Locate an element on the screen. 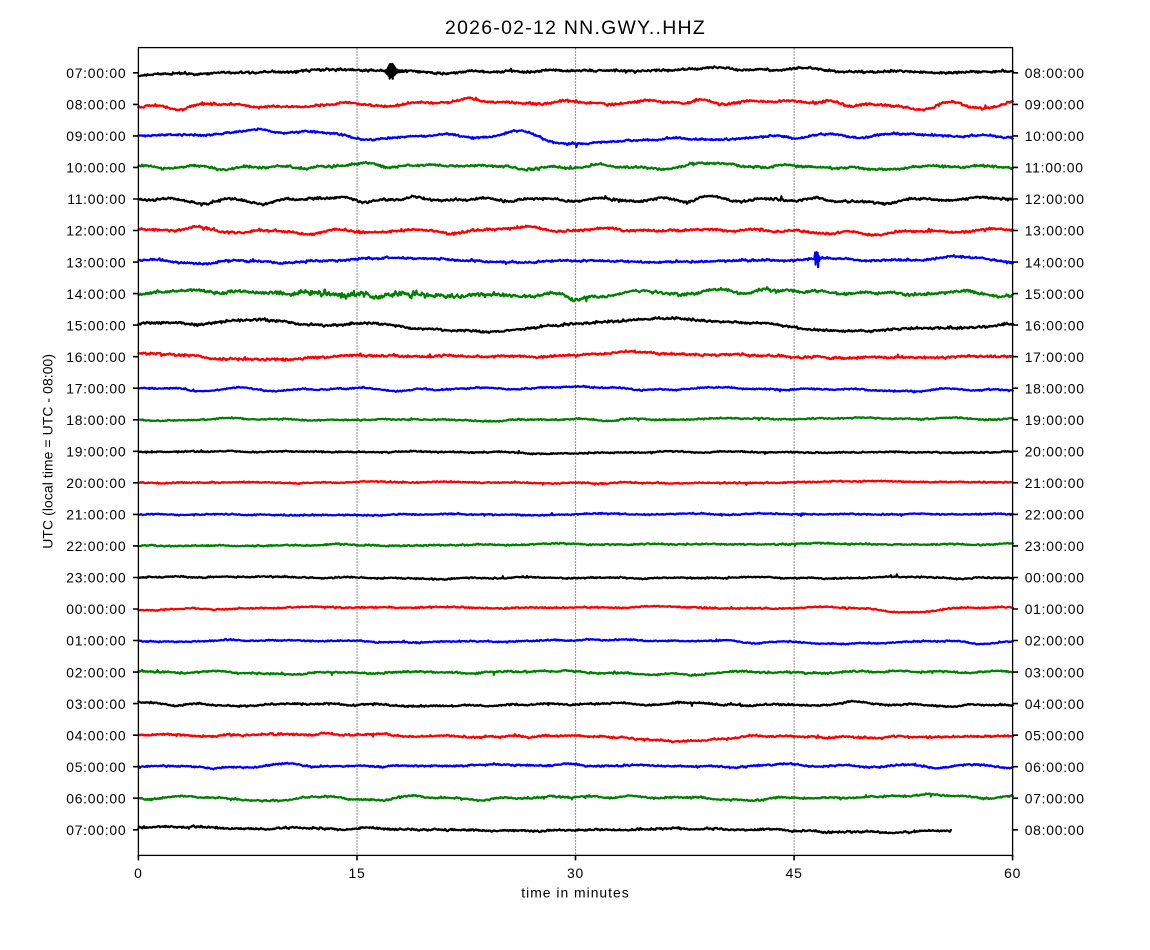 This screenshot has width=1150, height=950. svg-text: 0 is located at coordinates (138, 873).